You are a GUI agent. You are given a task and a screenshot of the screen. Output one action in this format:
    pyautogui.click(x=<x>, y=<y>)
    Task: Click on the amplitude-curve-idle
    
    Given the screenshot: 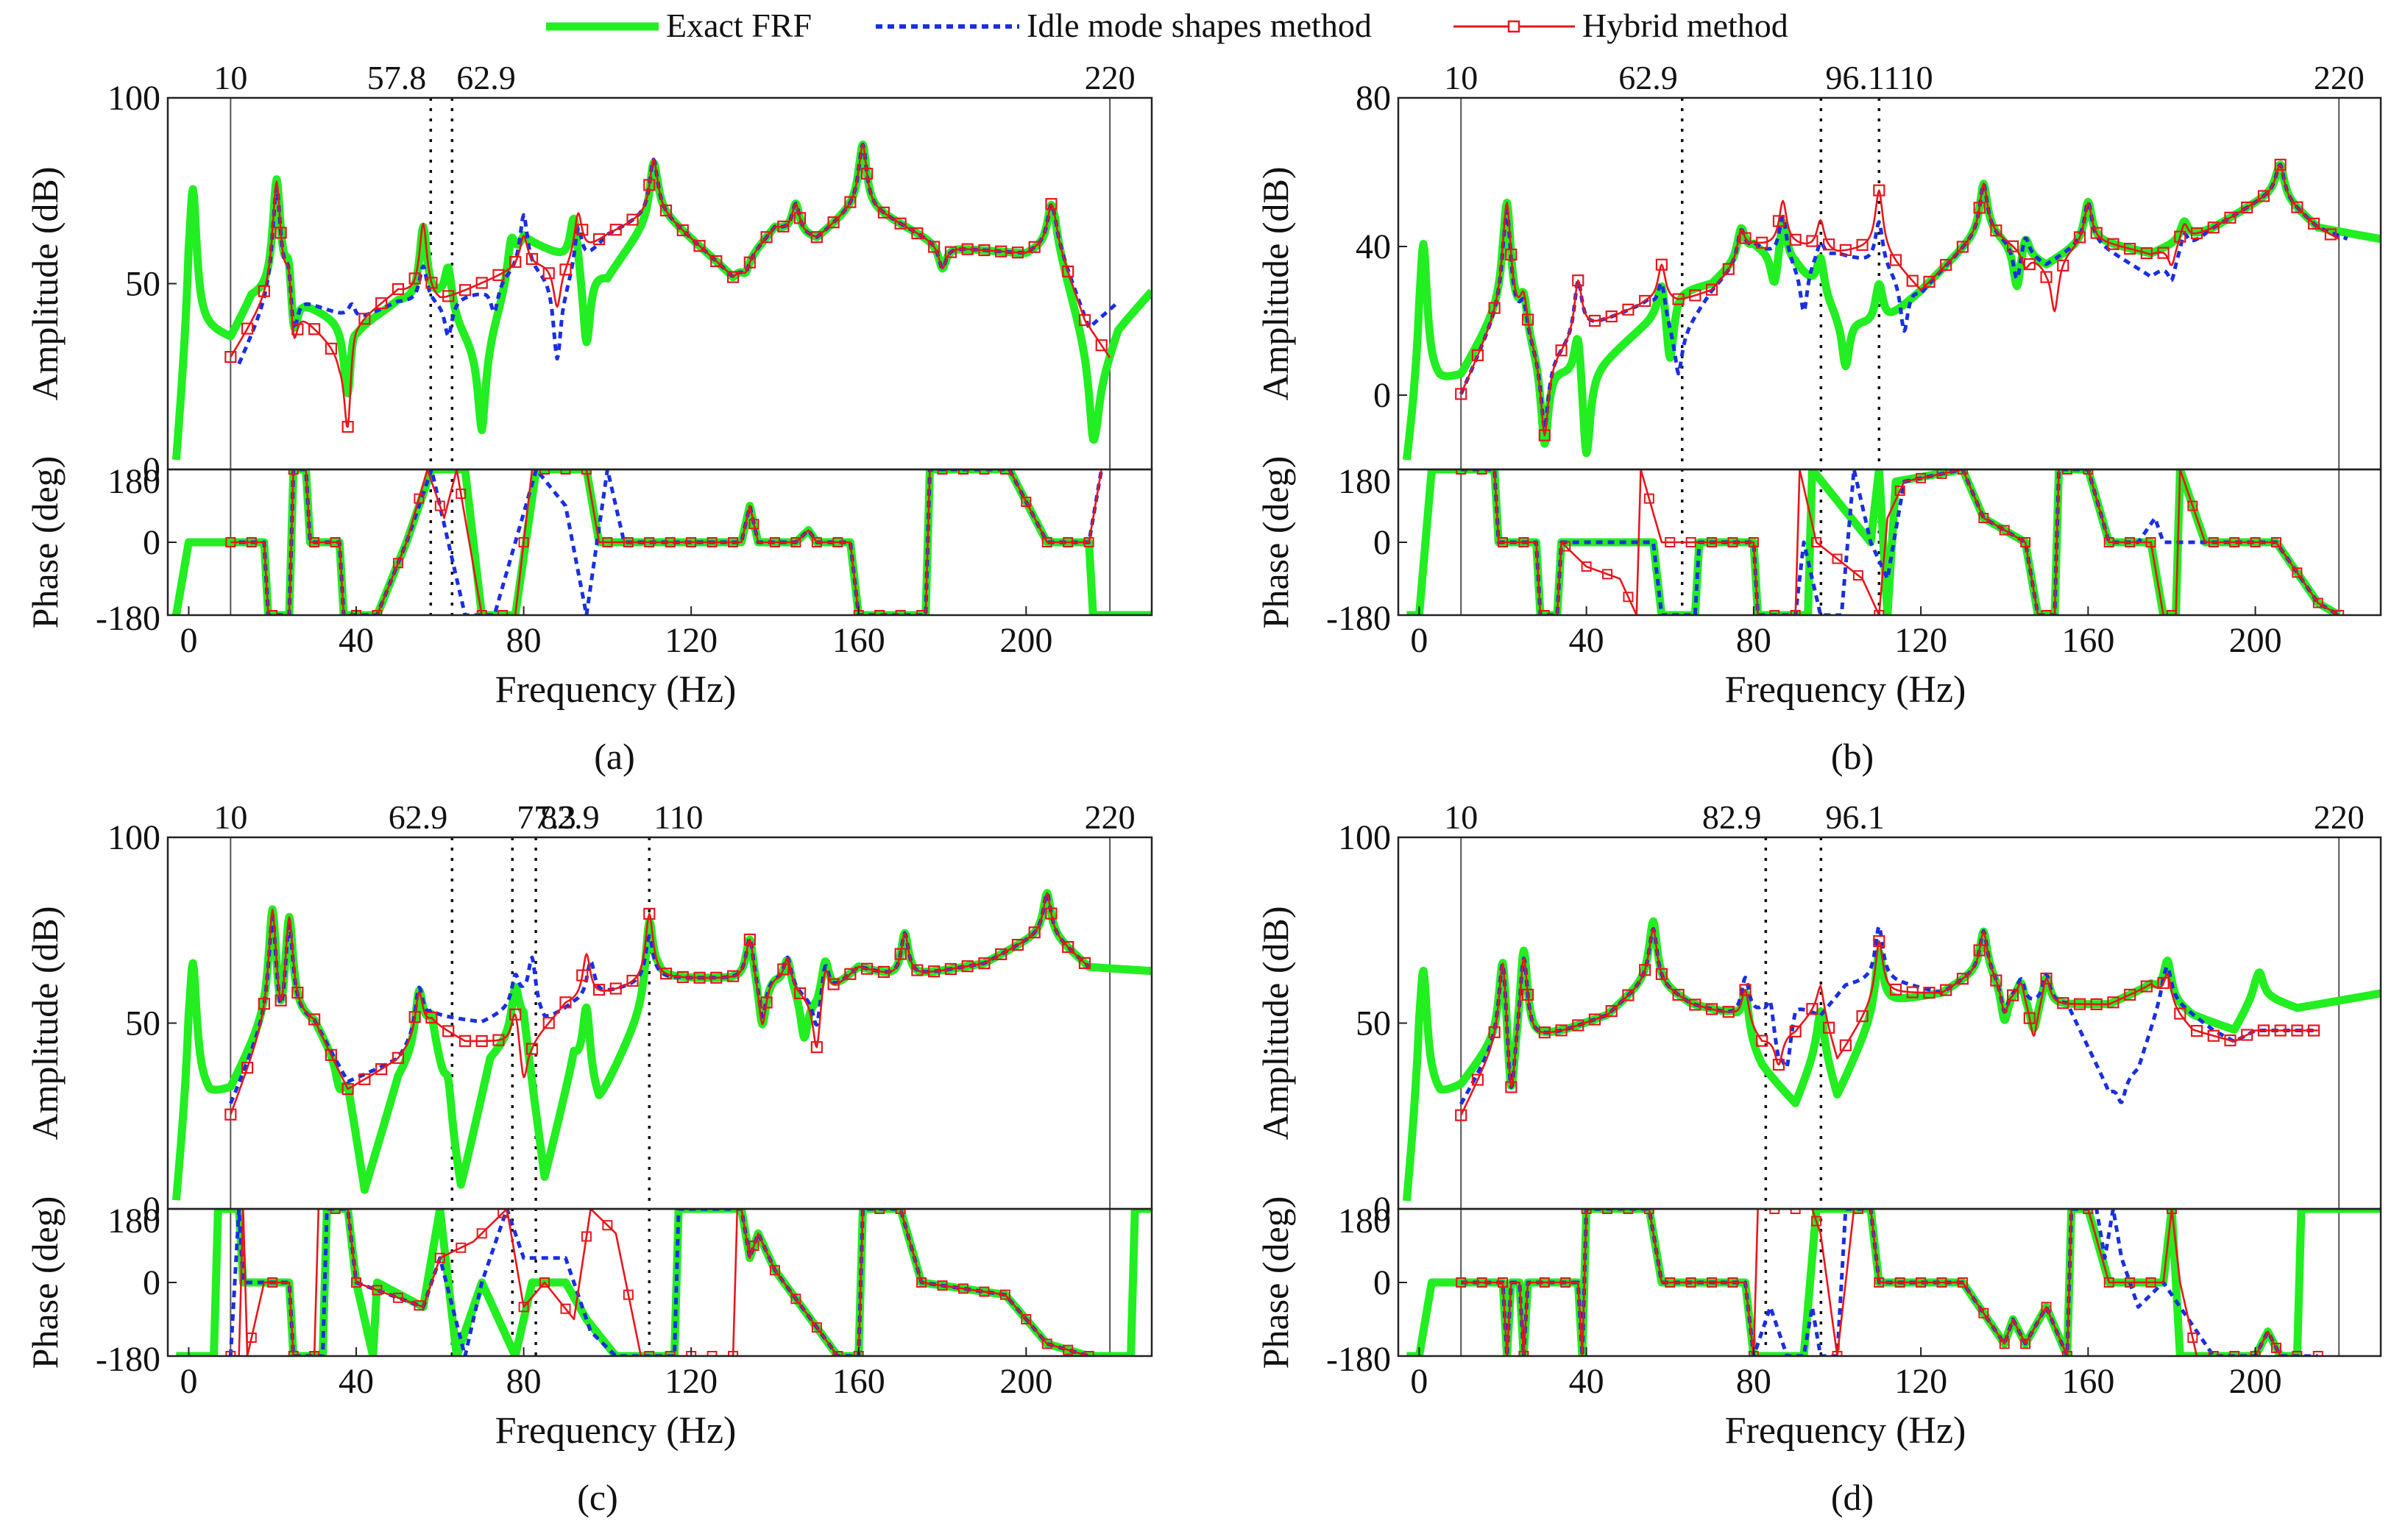 What is the action you would take?
    pyautogui.click(x=1903, y=296)
    